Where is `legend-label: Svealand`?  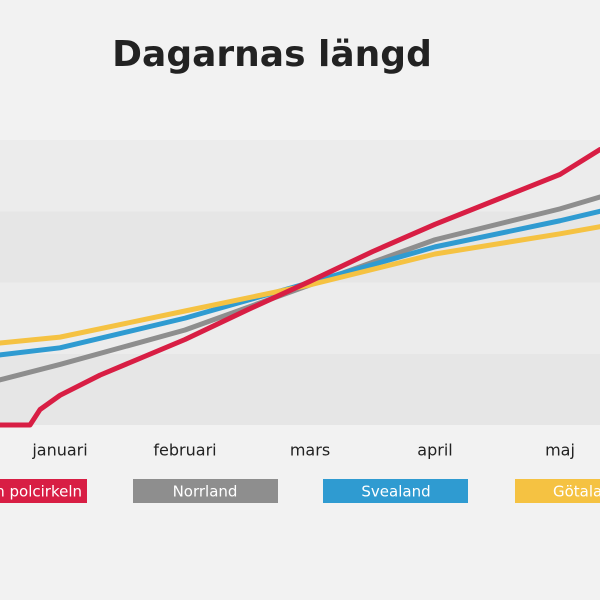 legend-label: Svealand is located at coordinates (395, 492).